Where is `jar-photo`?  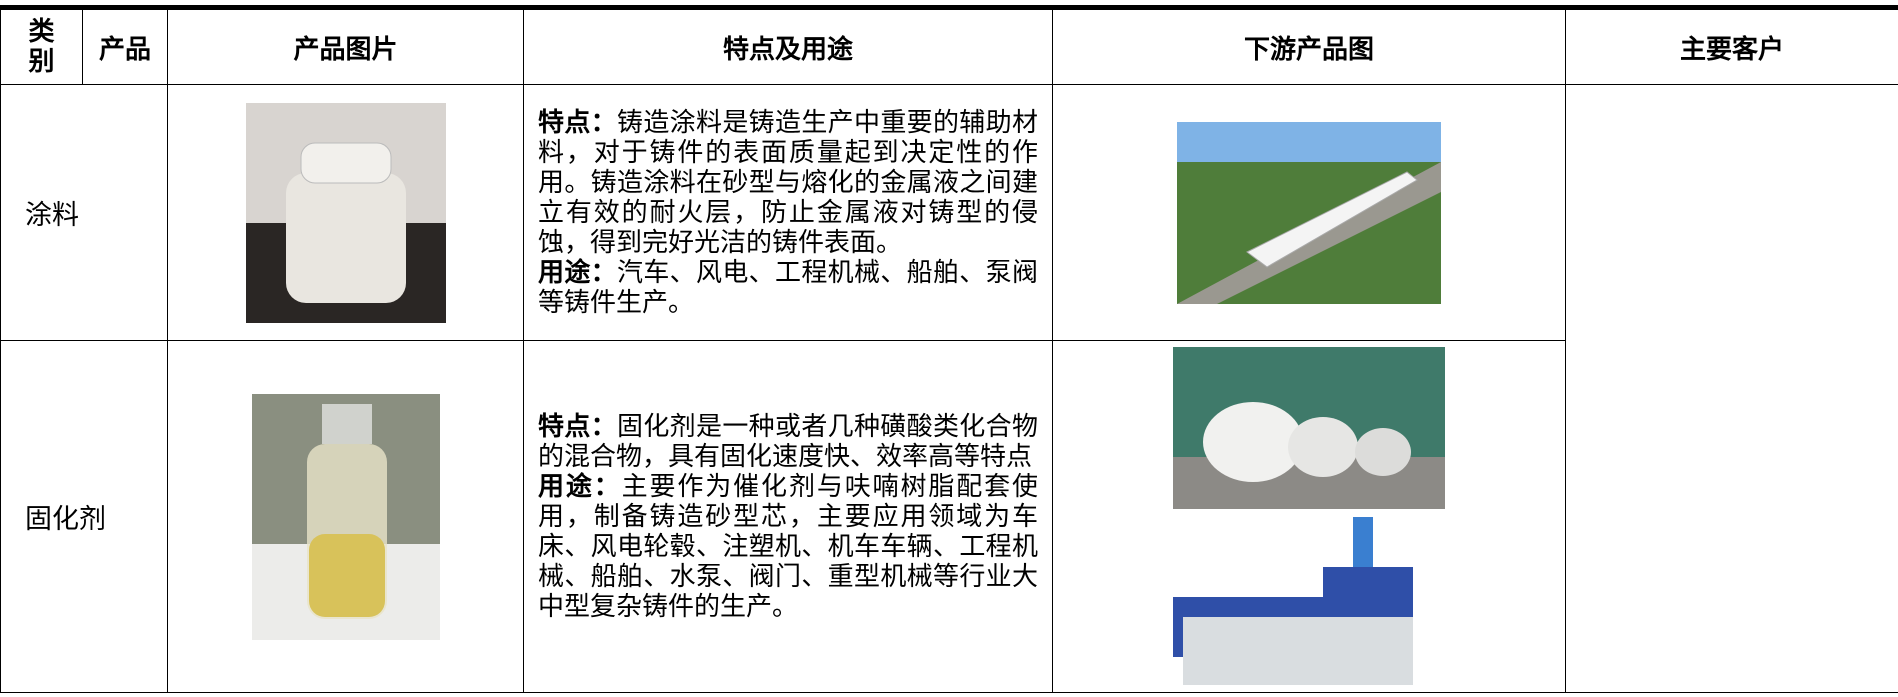
jar-photo is located at coordinates (346, 213).